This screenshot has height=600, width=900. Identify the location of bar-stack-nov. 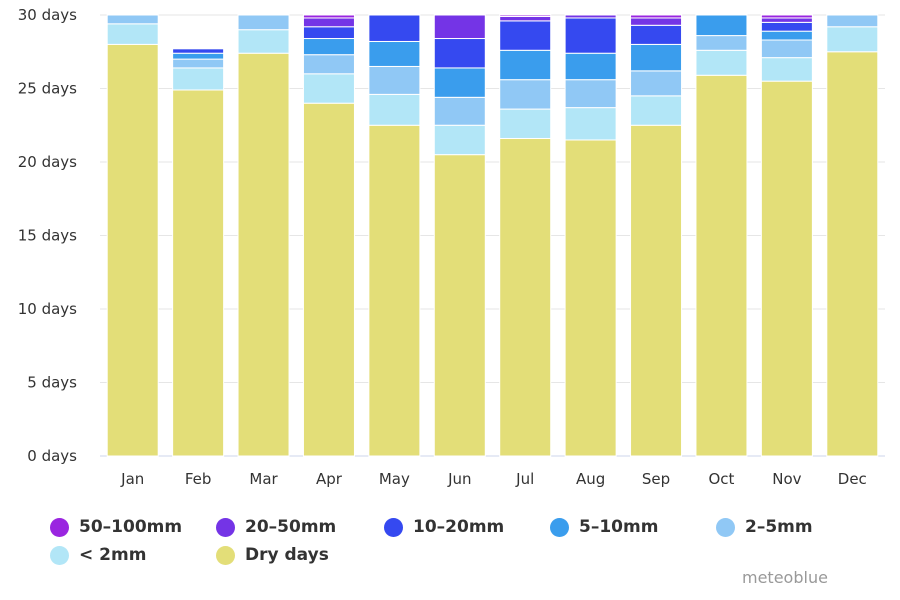
(786, 235).